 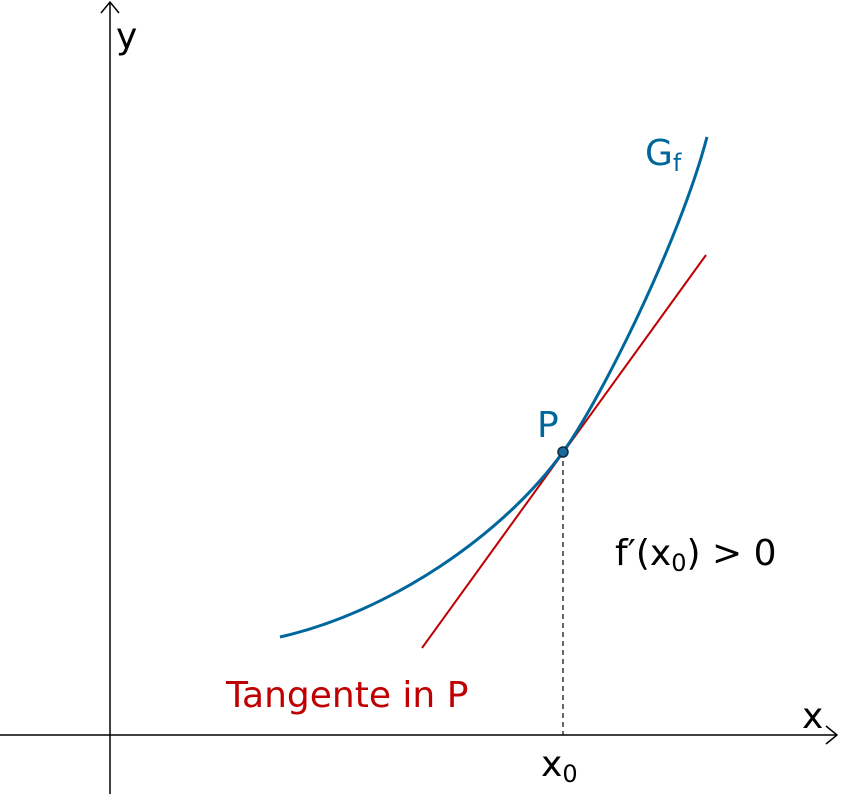 I want to click on condition-after: ) > 0, so click(x=731, y=553).